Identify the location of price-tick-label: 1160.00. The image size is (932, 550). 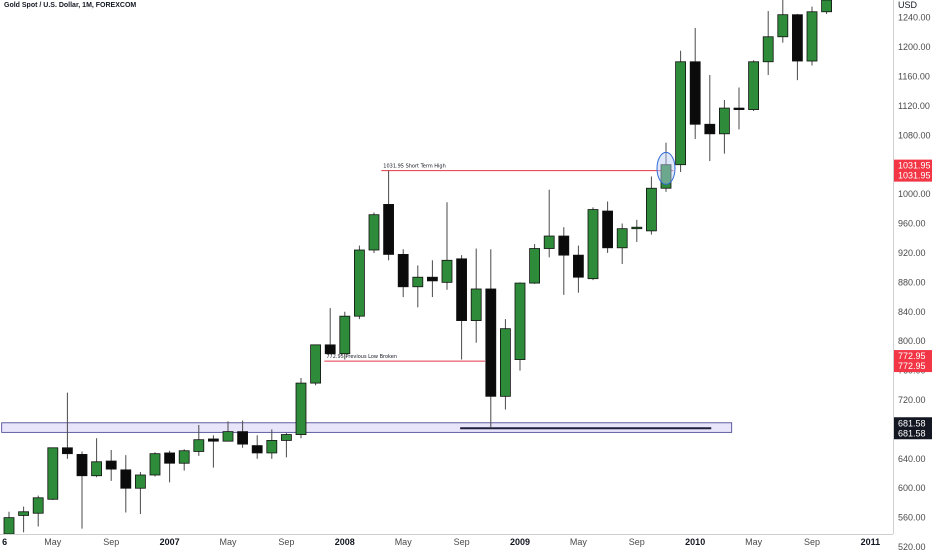
(914, 76).